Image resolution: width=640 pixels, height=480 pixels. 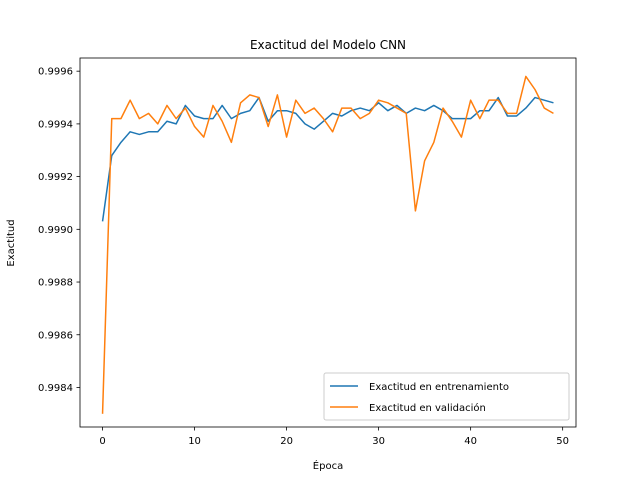 What do you see at coordinates (334, 437) in the screenshot?
I see `x-axis: 0 10 20 30 40 50` at bounding box center [334, 437].